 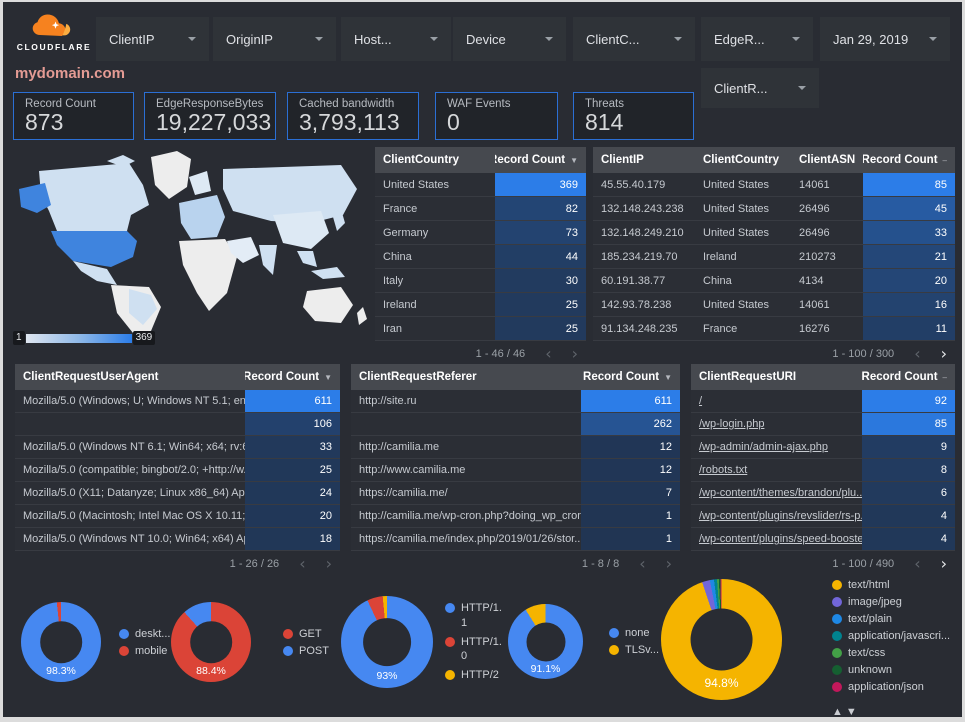 I want to click on map-scale-gradient, so click(x=78, y=338).